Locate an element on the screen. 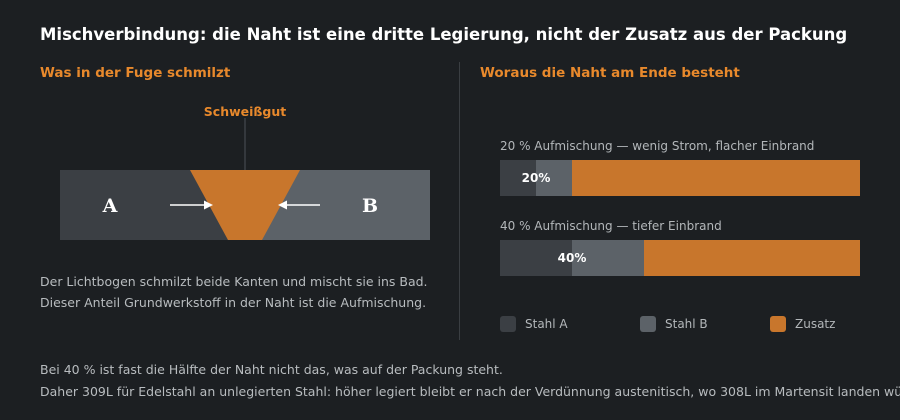 This screenshot has height=420, width=900. weld-label: Schweißgut is located at coordinates (245, 111).